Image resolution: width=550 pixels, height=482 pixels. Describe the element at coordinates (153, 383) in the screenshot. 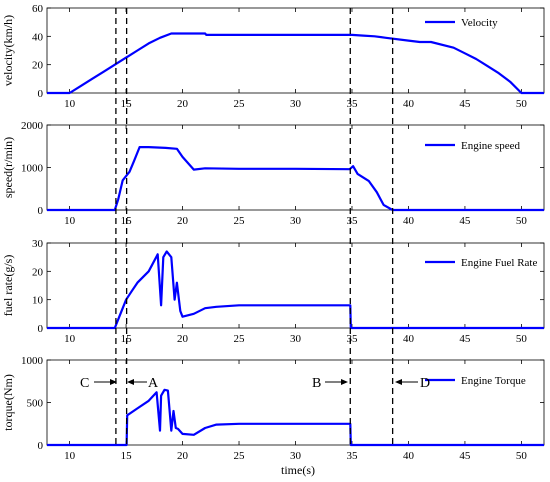

I see `annotation-a: A` at that location.